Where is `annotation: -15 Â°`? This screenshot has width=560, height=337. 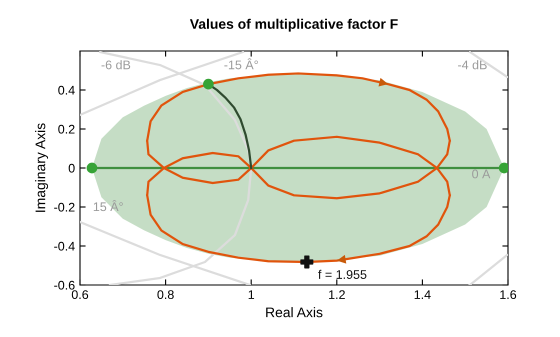 annotation: -15 Â° is located at coordinates (241, 64).